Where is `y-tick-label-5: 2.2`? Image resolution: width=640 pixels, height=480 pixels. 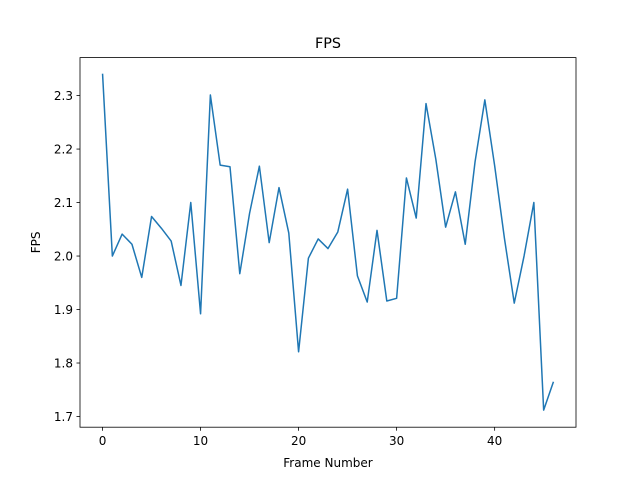
y-tick-label-5: 2.2 is located at coordinates (63, 149).